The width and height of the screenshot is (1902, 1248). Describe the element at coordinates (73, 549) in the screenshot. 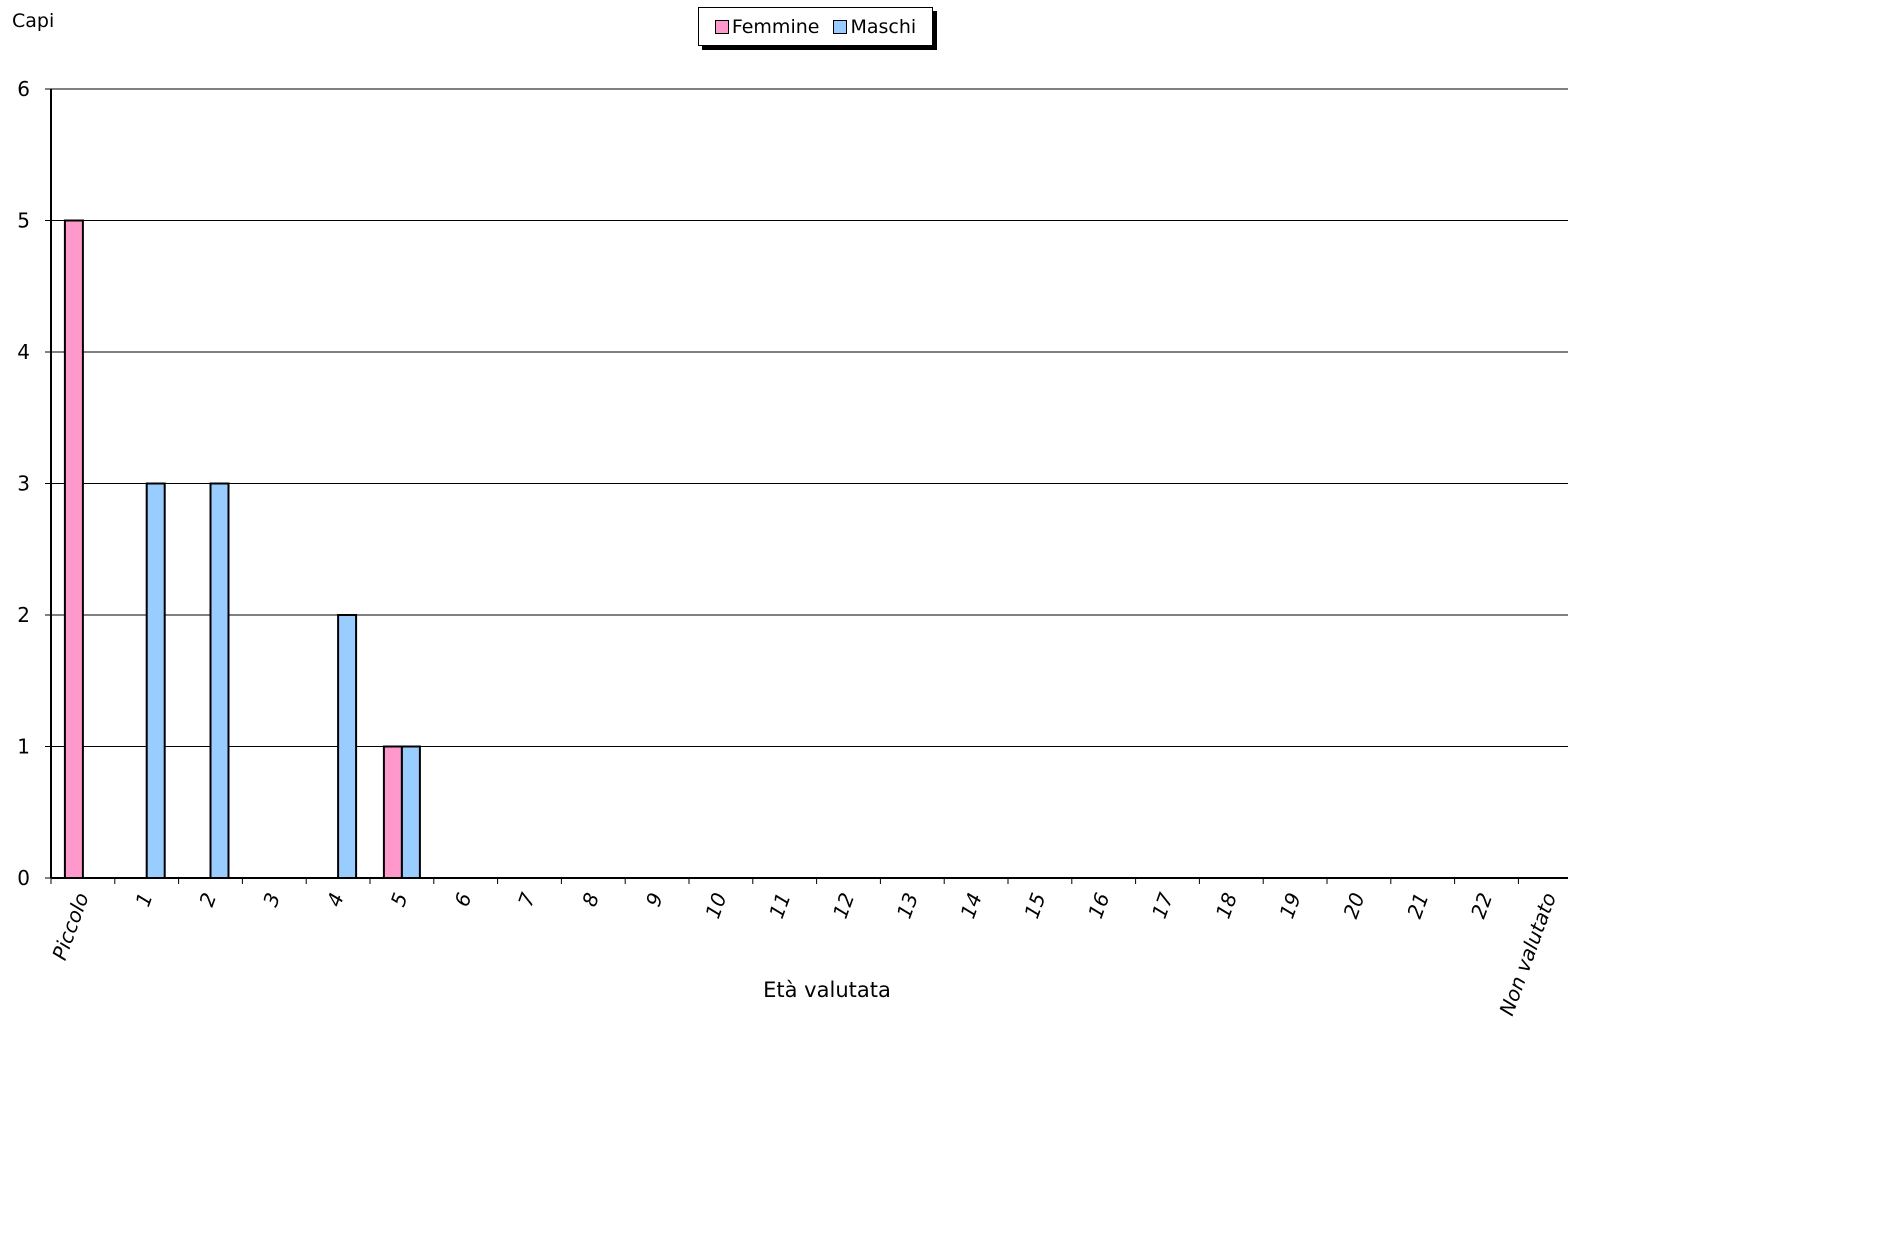

I see `bar-femmine-piccolo` at that location.